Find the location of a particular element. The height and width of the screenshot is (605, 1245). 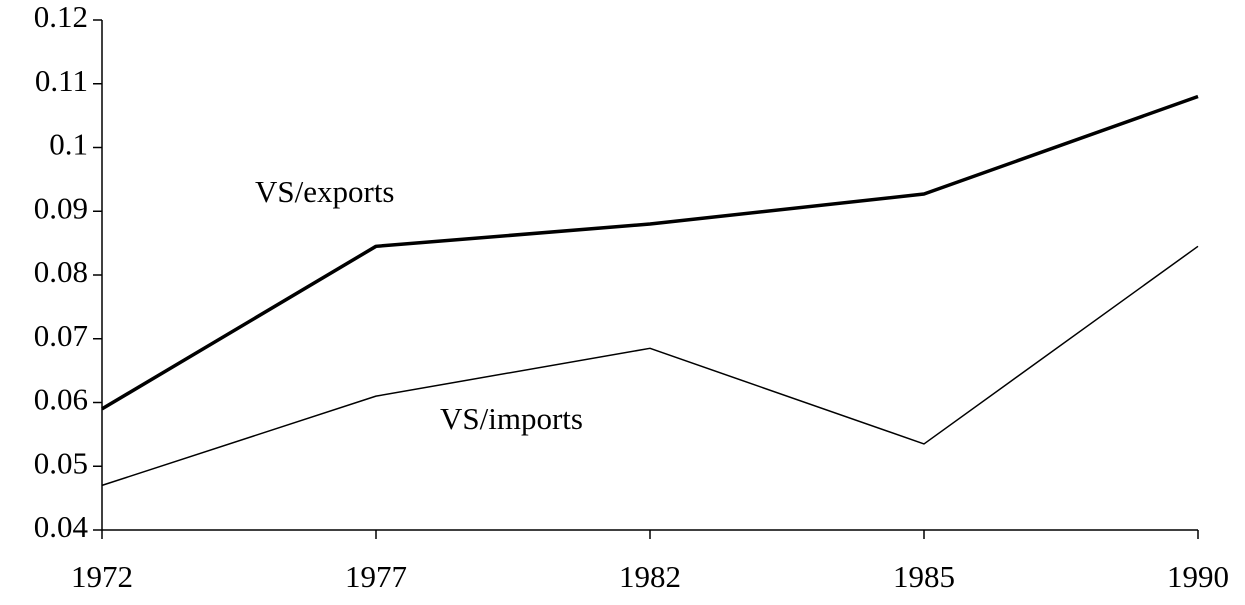

y-tick-label: 0.09 is located at coordinates (61, 207).